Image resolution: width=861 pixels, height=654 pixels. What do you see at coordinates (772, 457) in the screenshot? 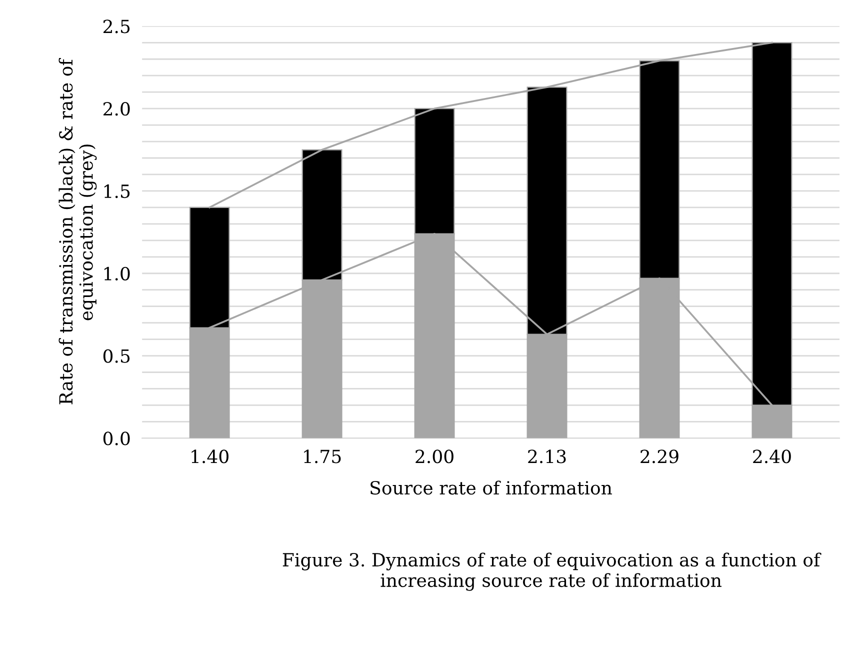
I see `x-tick-label: 2.40` at bounding box center [772, 457].